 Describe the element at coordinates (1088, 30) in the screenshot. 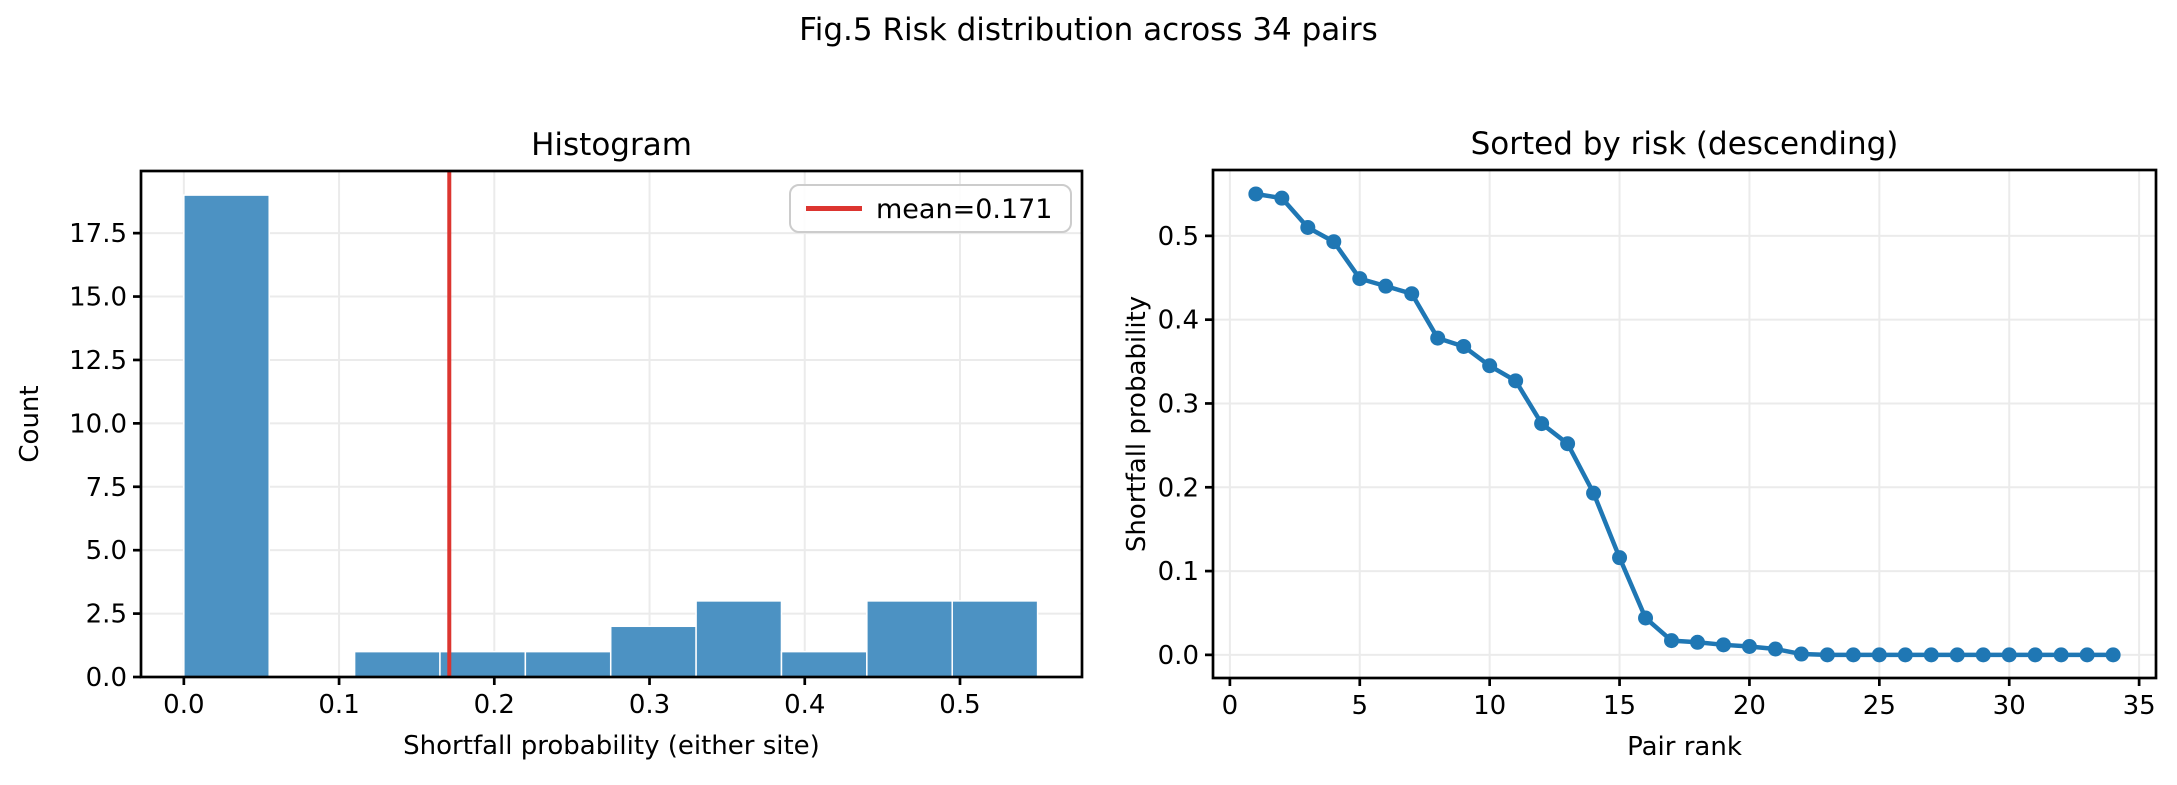

I see `figure-title: Fig.5 Risk distribution across 34 pairs` at that location.